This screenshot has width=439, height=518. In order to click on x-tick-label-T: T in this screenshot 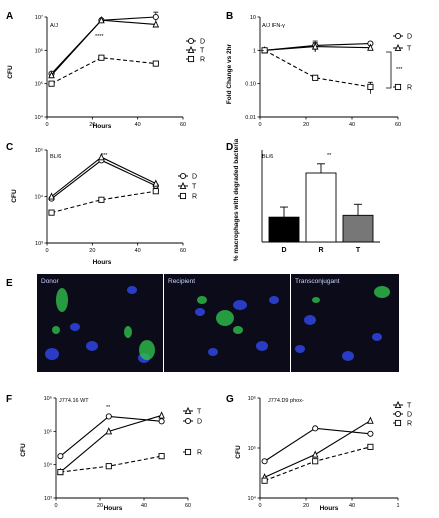, I will do `click(358, 250)`.